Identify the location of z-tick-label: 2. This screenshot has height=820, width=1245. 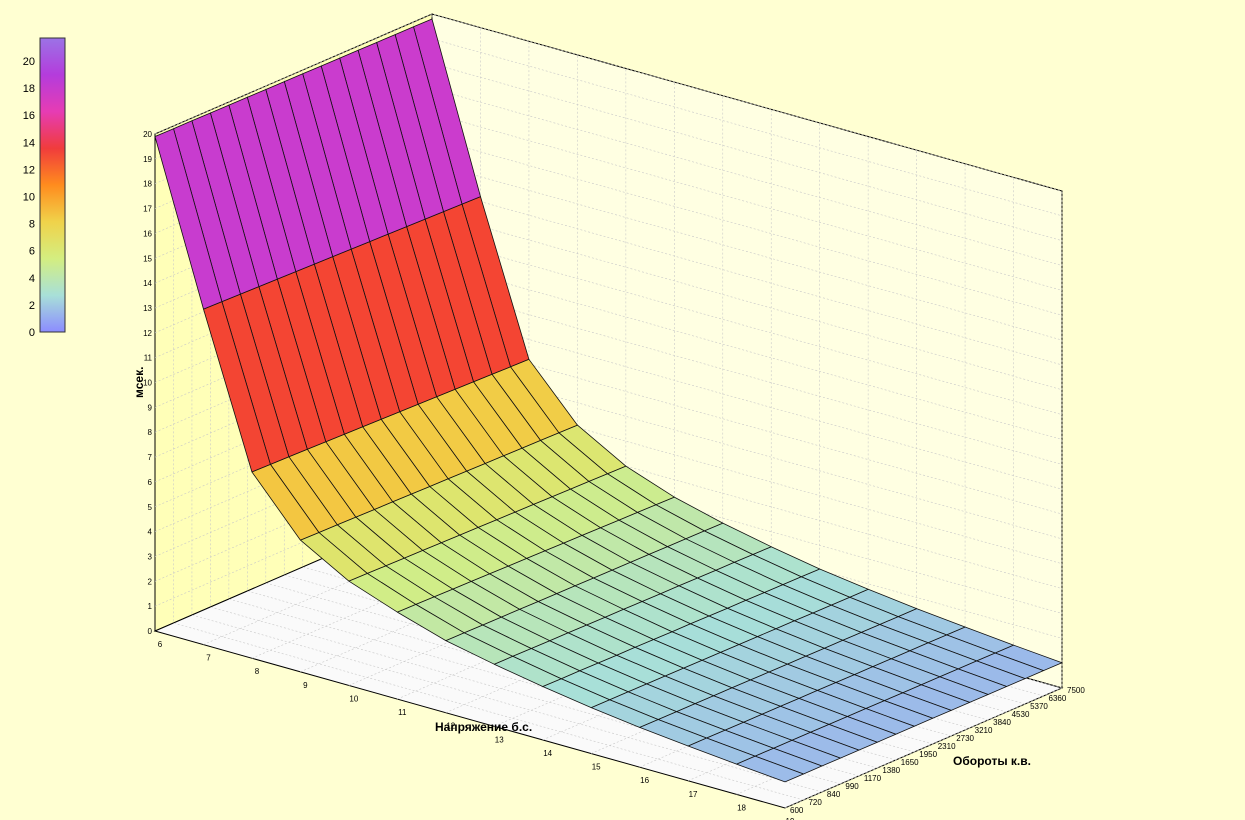
(150, 581).